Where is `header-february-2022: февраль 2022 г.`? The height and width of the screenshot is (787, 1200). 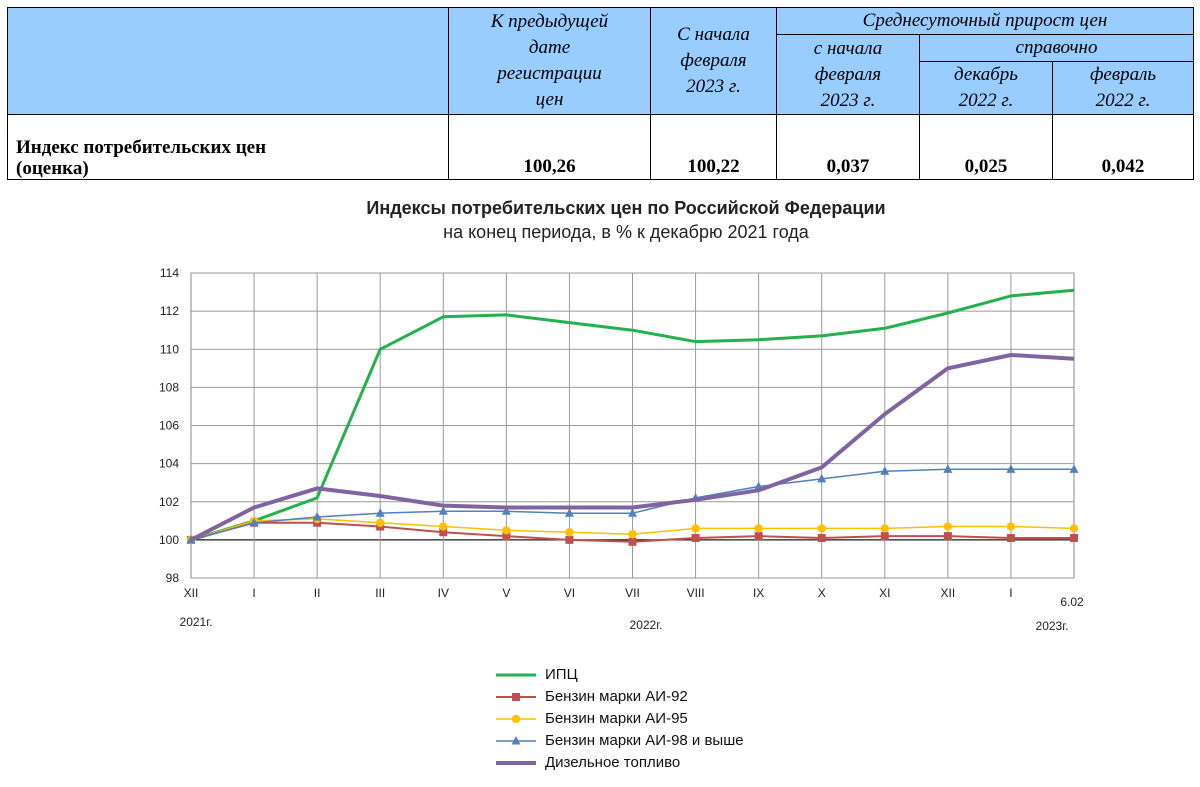
header-february-2022: февраль 2022 г. is located at coordinates (1123, 88).